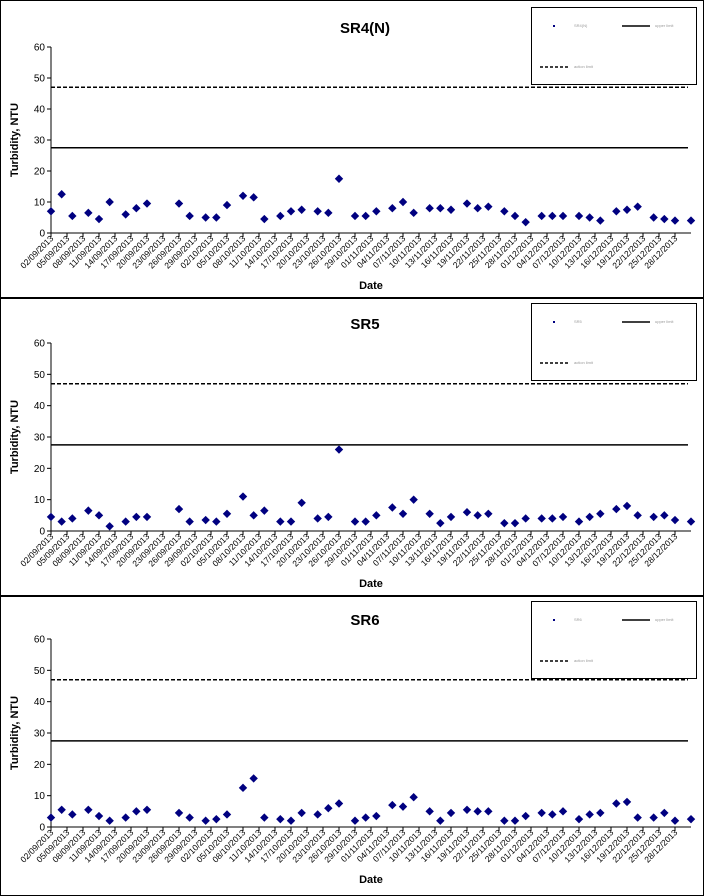 The image size is (704, 896). What do you see at coordinates (581, 25) in the screenshot?
I see `legend-series-label: SR4(N)` at bounding box center [581, 25].